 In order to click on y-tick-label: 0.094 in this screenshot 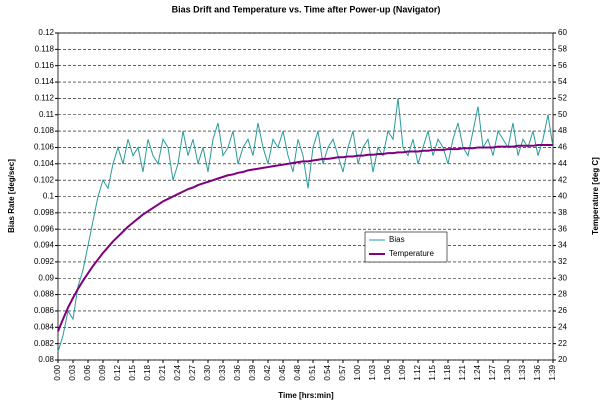, I will do `click(44, 245)`.